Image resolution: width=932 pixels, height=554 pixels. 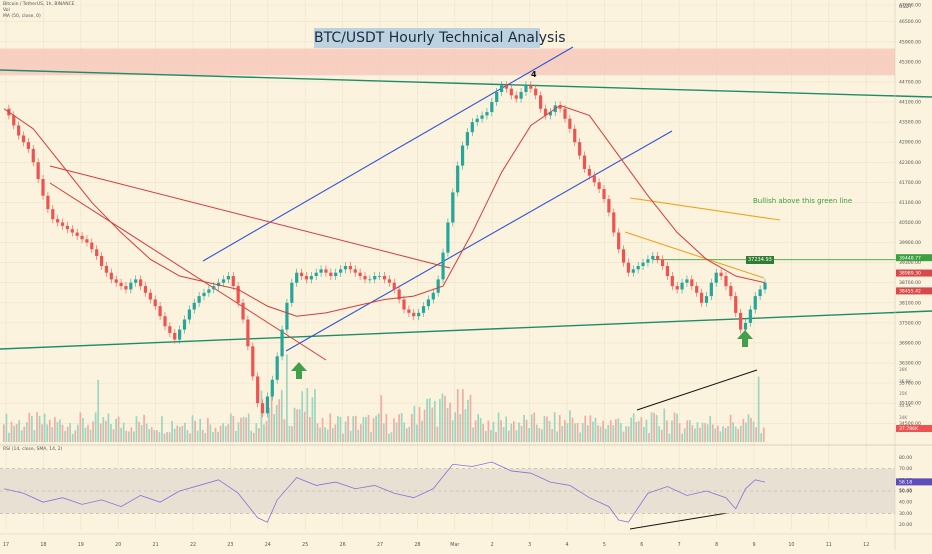 What do you see at coordinates (866, 545) in the screenshot?
I see `time-tick-label: 12` at bounding box center [866, 545].